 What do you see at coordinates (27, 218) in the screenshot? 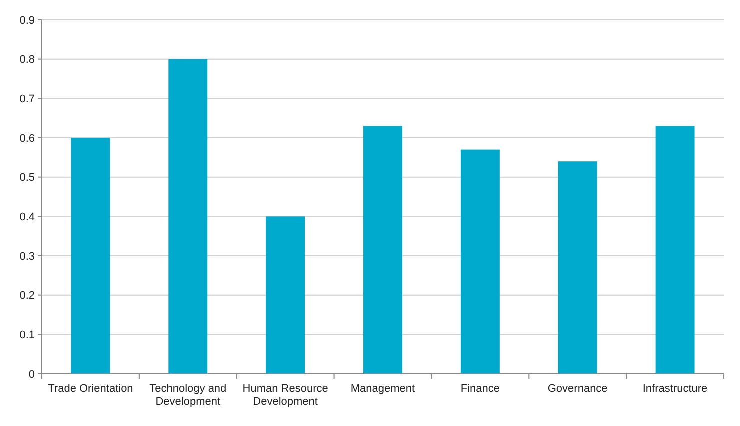
I see `y-tick-label: 0.4` at bounding box center [27, 218].